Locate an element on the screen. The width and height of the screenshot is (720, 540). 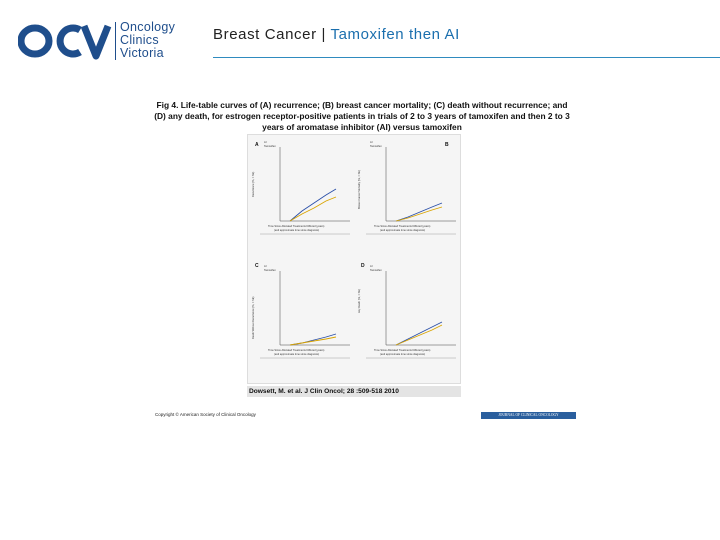
panel-a-legend-tam: Tamoxifen is located at coordinates (270, 146).